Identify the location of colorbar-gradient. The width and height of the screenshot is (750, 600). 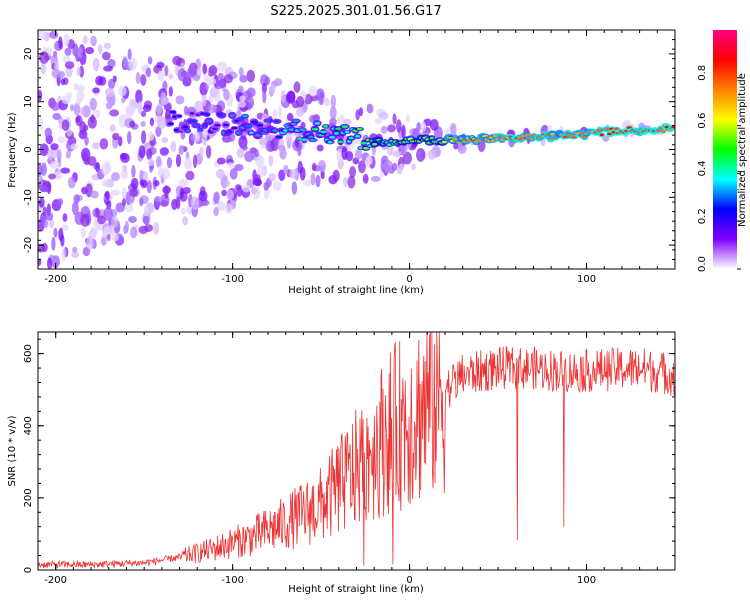
(725, 149).